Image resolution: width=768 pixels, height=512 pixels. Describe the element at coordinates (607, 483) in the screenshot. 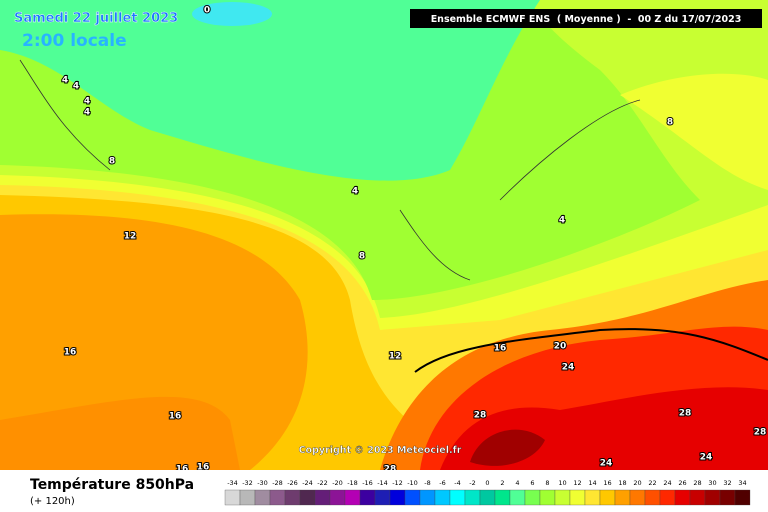

I see `legend-label: 16` at that location.